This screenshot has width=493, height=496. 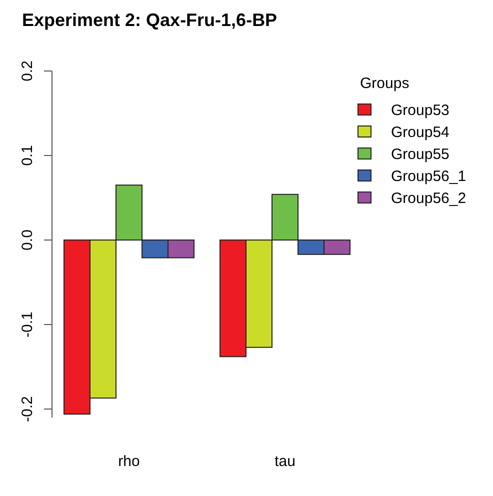 I want to click on legend-title: Groups, so click(x=385, y=83).